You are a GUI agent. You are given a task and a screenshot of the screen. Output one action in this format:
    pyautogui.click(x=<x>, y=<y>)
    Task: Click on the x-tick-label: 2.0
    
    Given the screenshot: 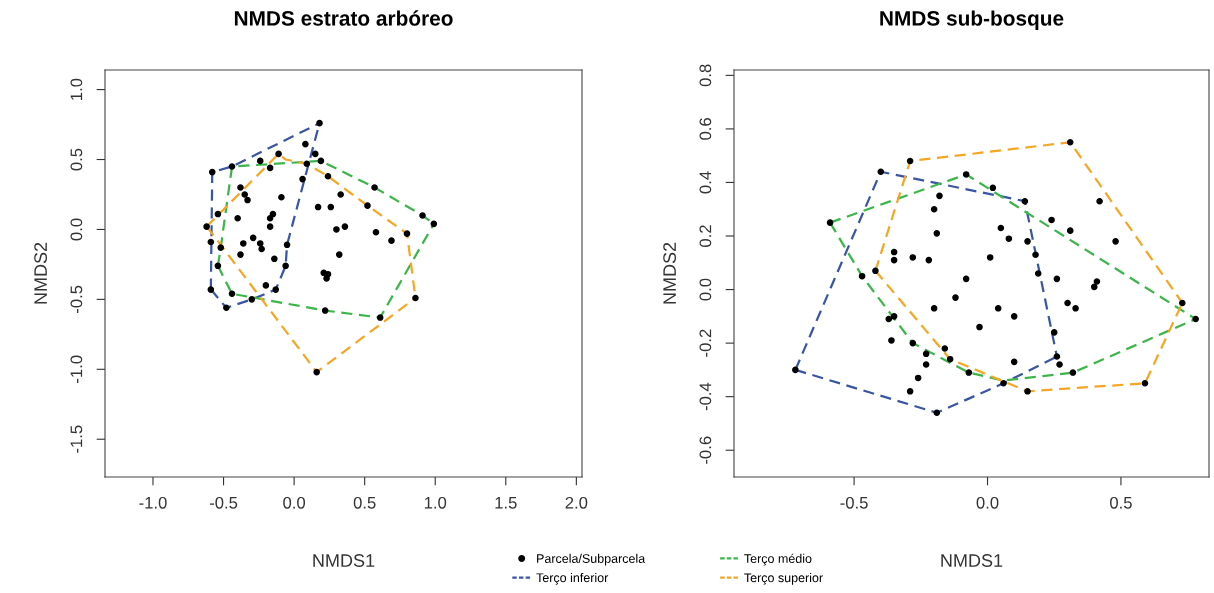 What is the action you would take?
    pyautogui.click(x=576, y=502)
    